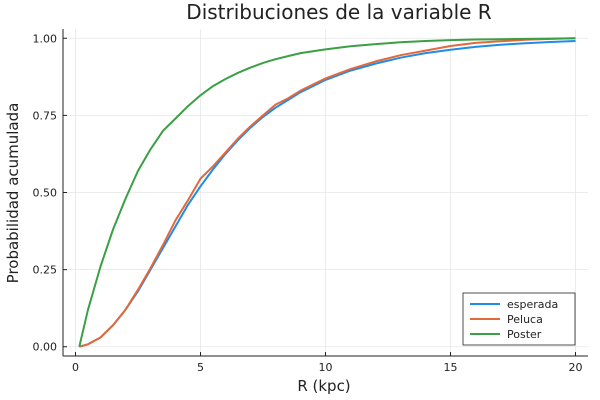  I want to click on legend-label-peluca: Peluca, so click(525, 319).